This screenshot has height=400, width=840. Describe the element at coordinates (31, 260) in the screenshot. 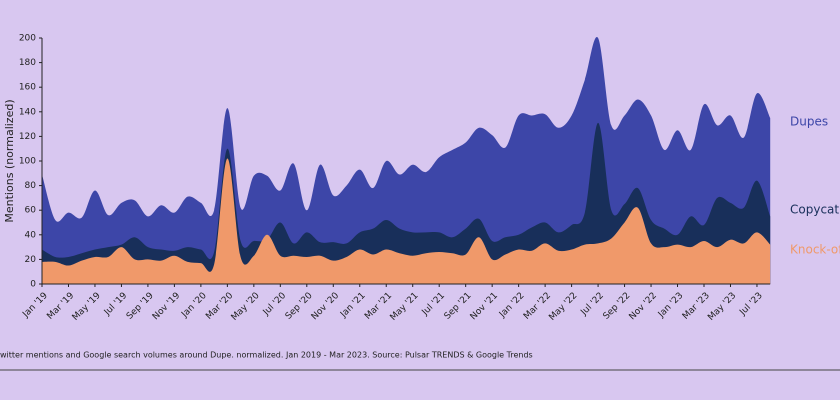

I see `y-tick-label: 20` at that location.